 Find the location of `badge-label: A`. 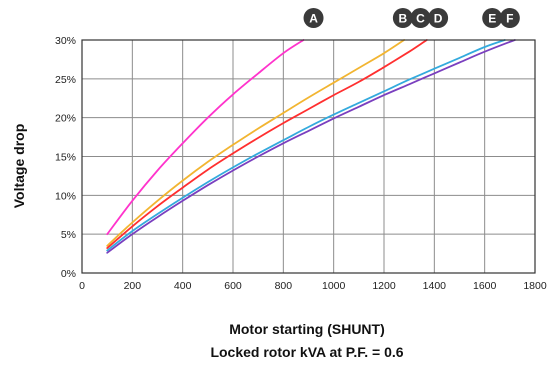

badge-label: A is located at coordinates (313, 19).